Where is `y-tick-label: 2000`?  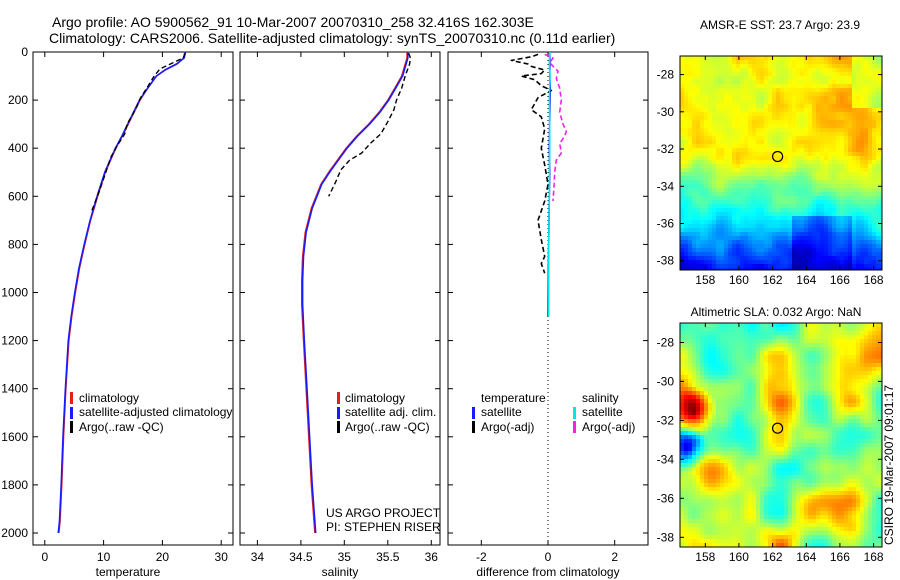 y-tick-label: 2000 is located at coordinates (14, 533).